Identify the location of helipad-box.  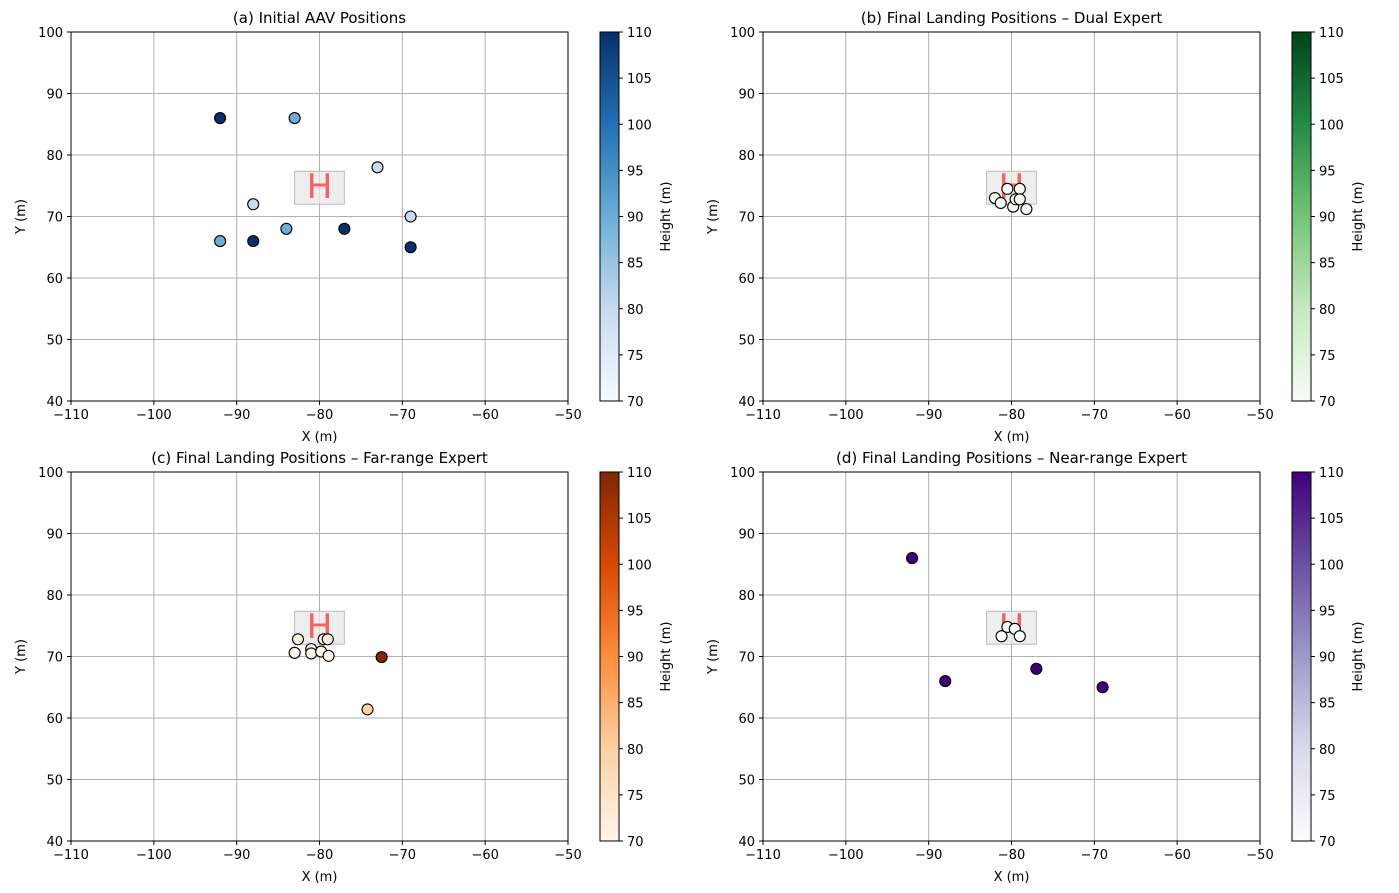
(319, 187).